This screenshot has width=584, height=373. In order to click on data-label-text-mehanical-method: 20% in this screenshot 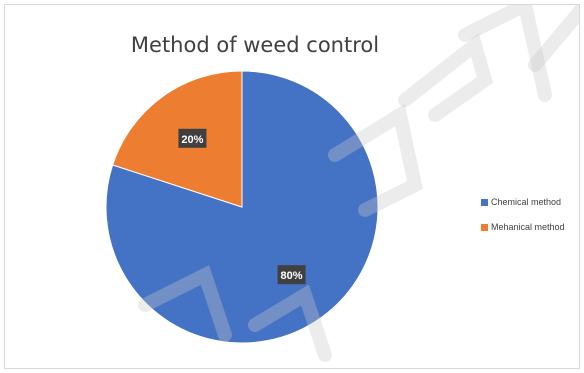, I will do `click(192, 140)`.